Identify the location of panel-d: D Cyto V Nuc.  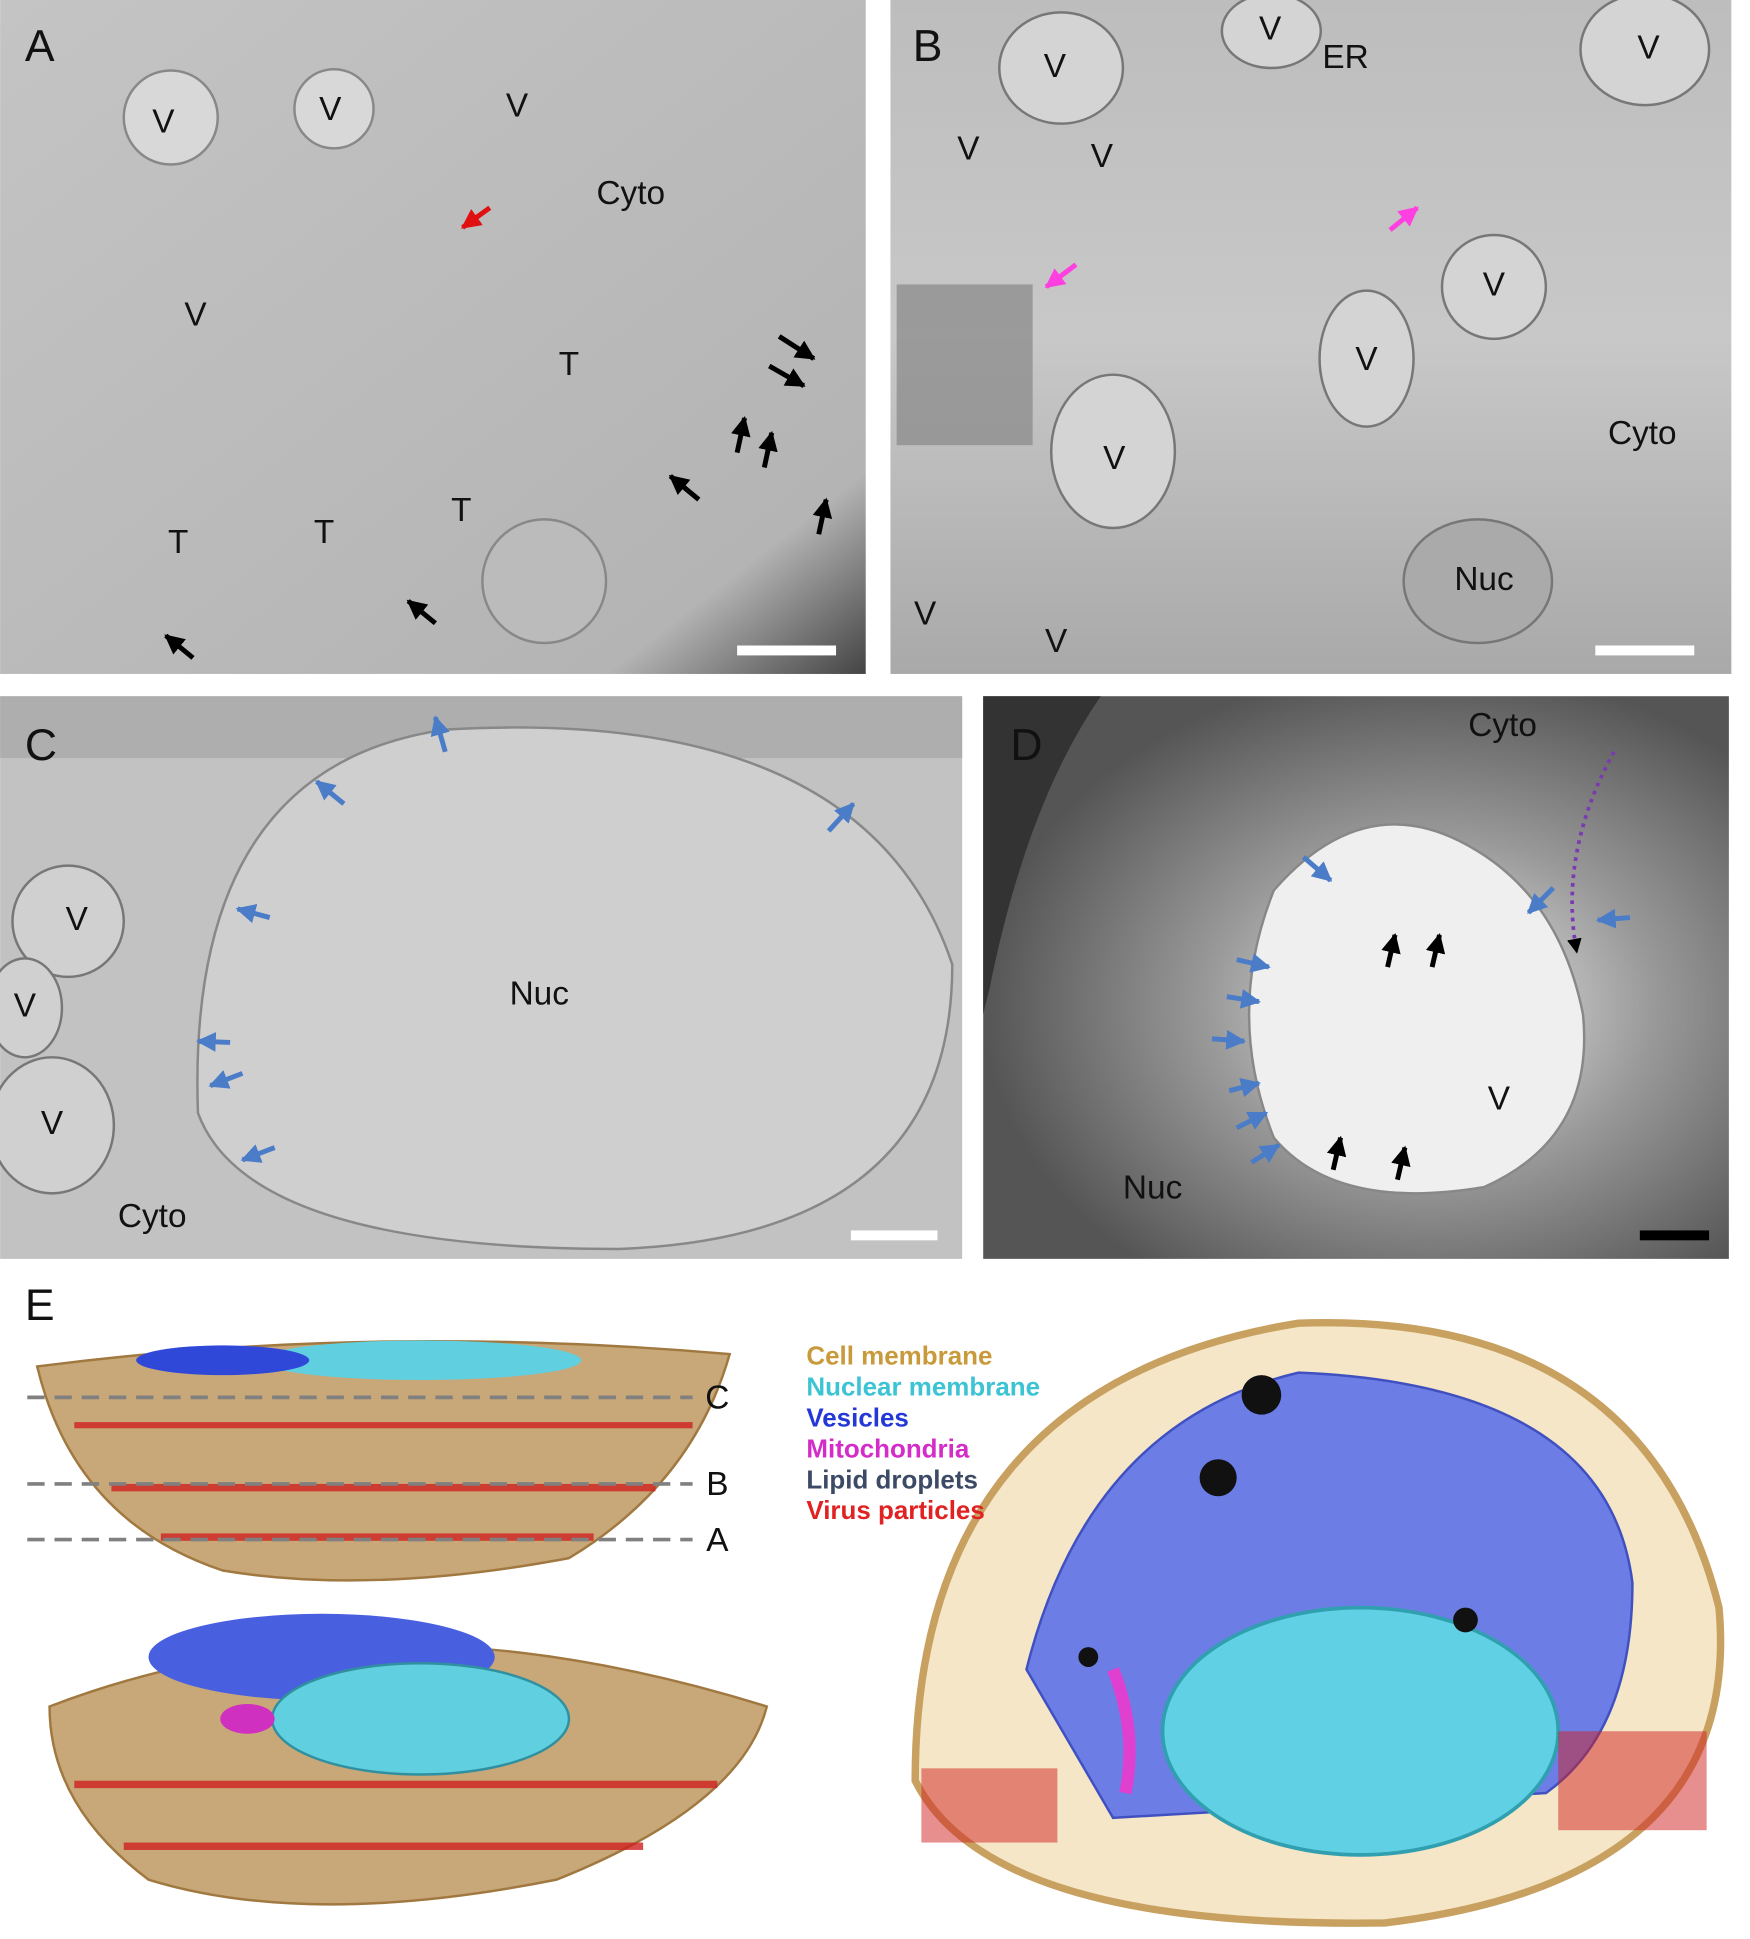
(1356, 977).